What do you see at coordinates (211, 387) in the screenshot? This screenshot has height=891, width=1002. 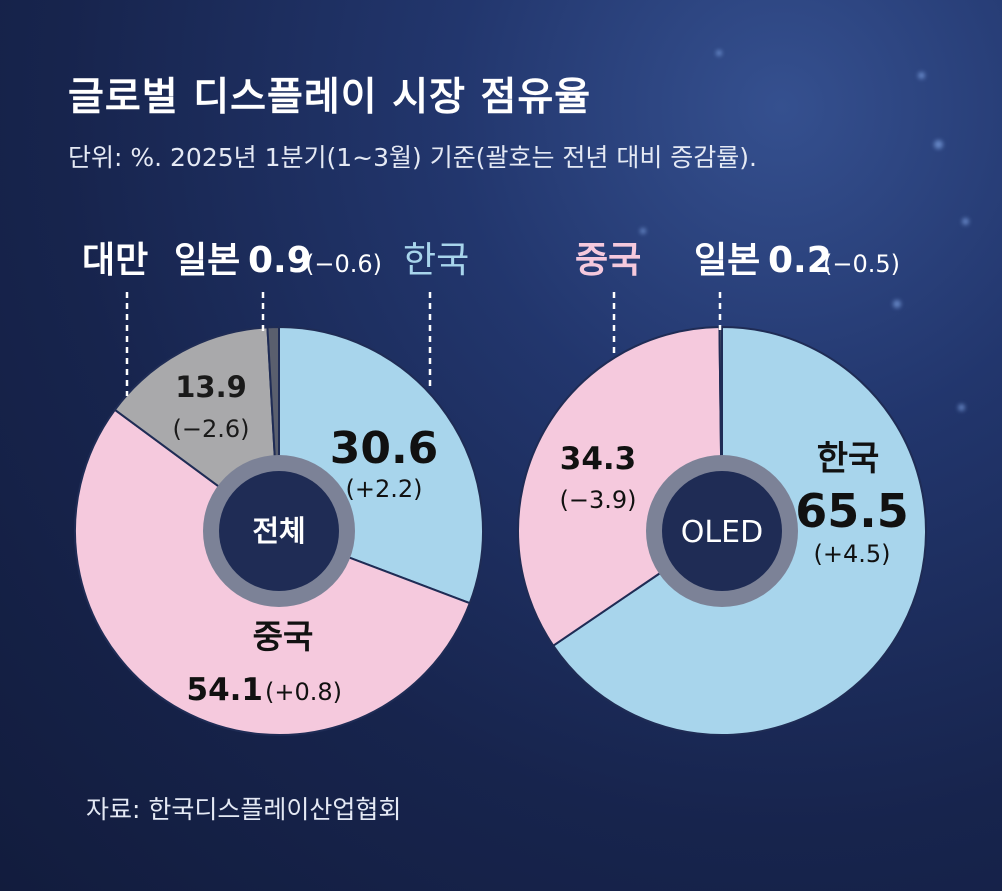 I see `label-taiwan-value: 13.9` at bounding box center [211, 387].